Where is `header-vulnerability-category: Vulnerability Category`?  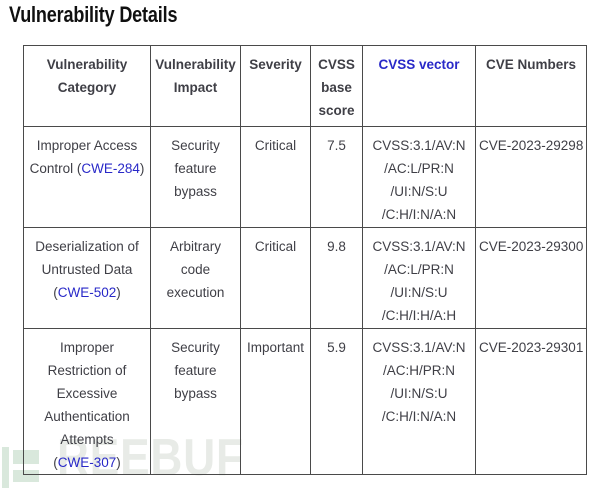 header-vulnerability-category: Vulnerability Category is located at coordinates (87, 86).